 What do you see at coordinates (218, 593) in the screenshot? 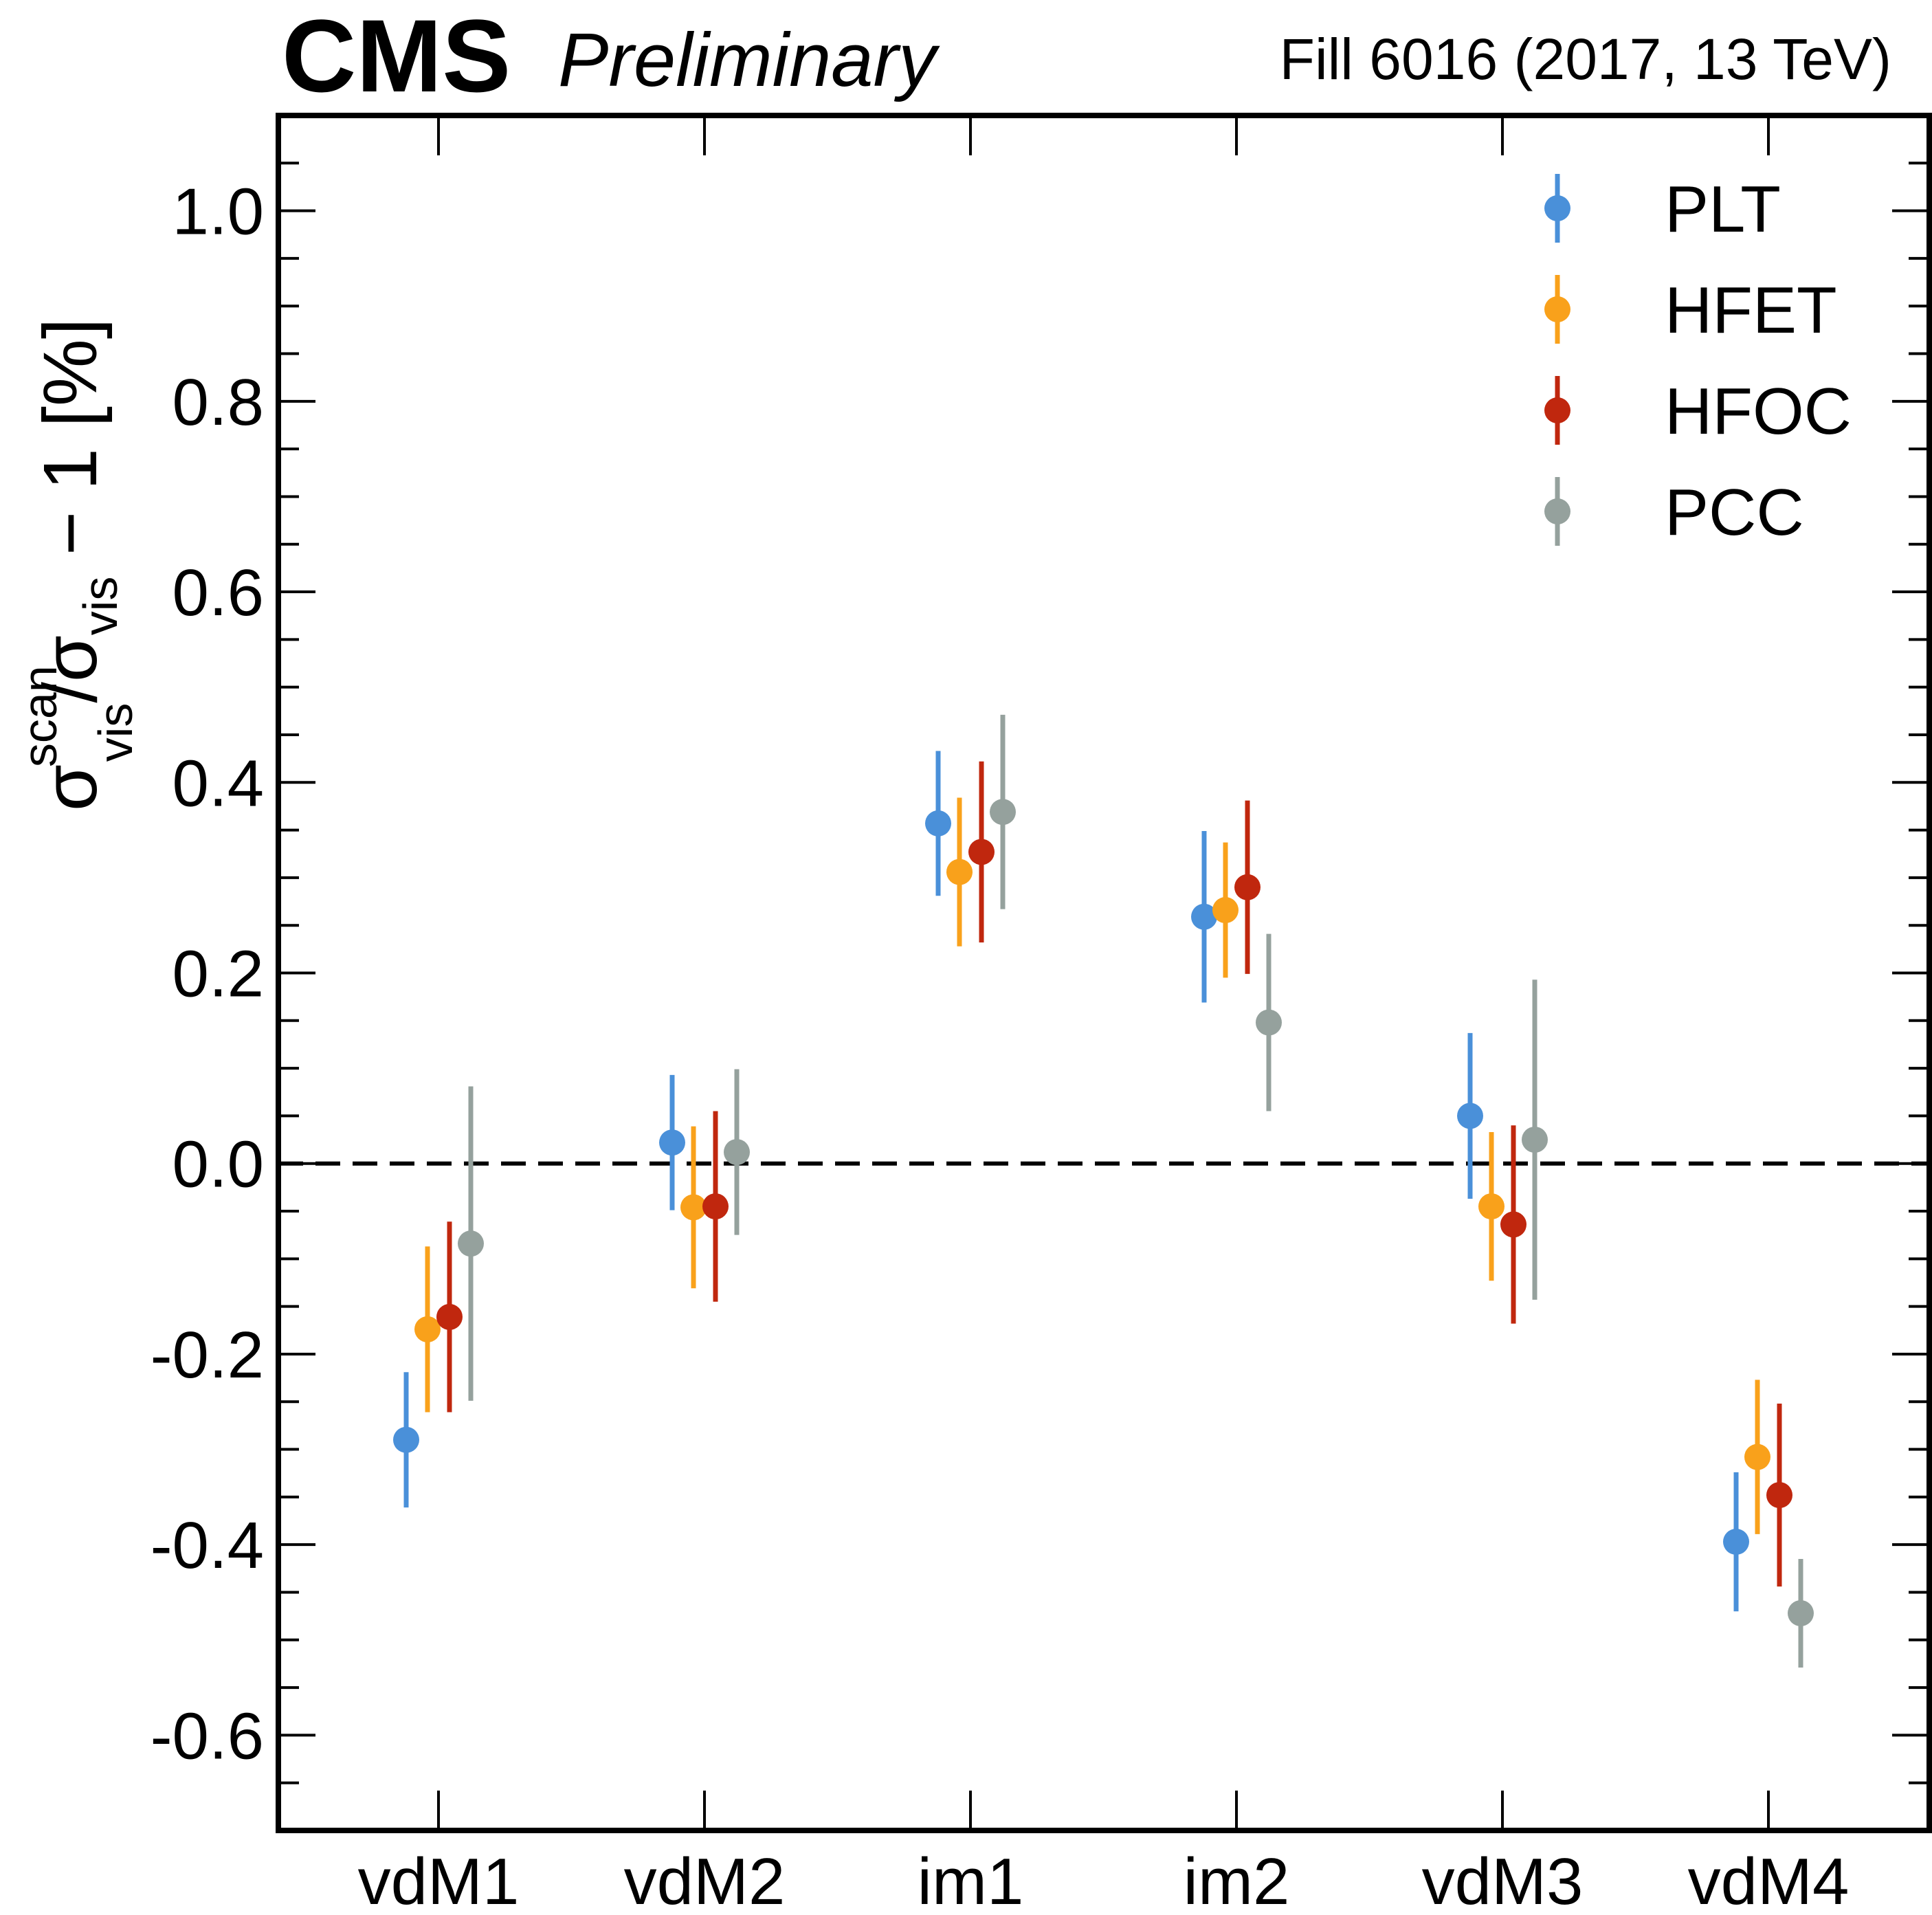
I see `y-tick-label: 0.6` at bounding box center [218, 593].